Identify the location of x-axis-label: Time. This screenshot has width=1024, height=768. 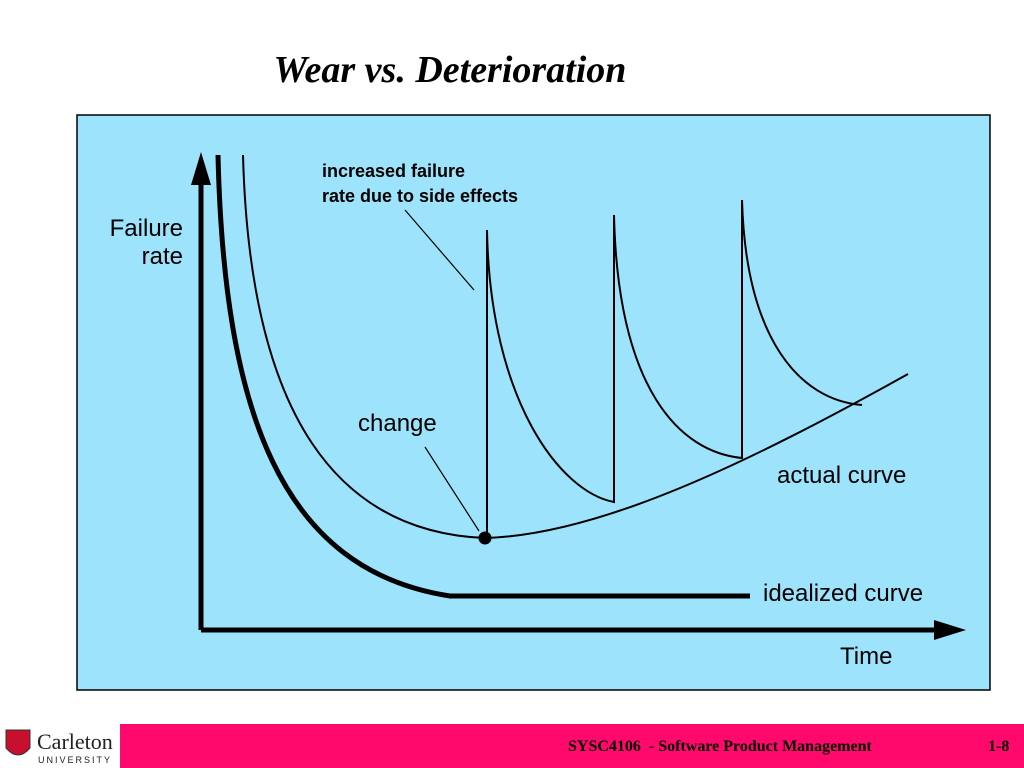
(866, 656).